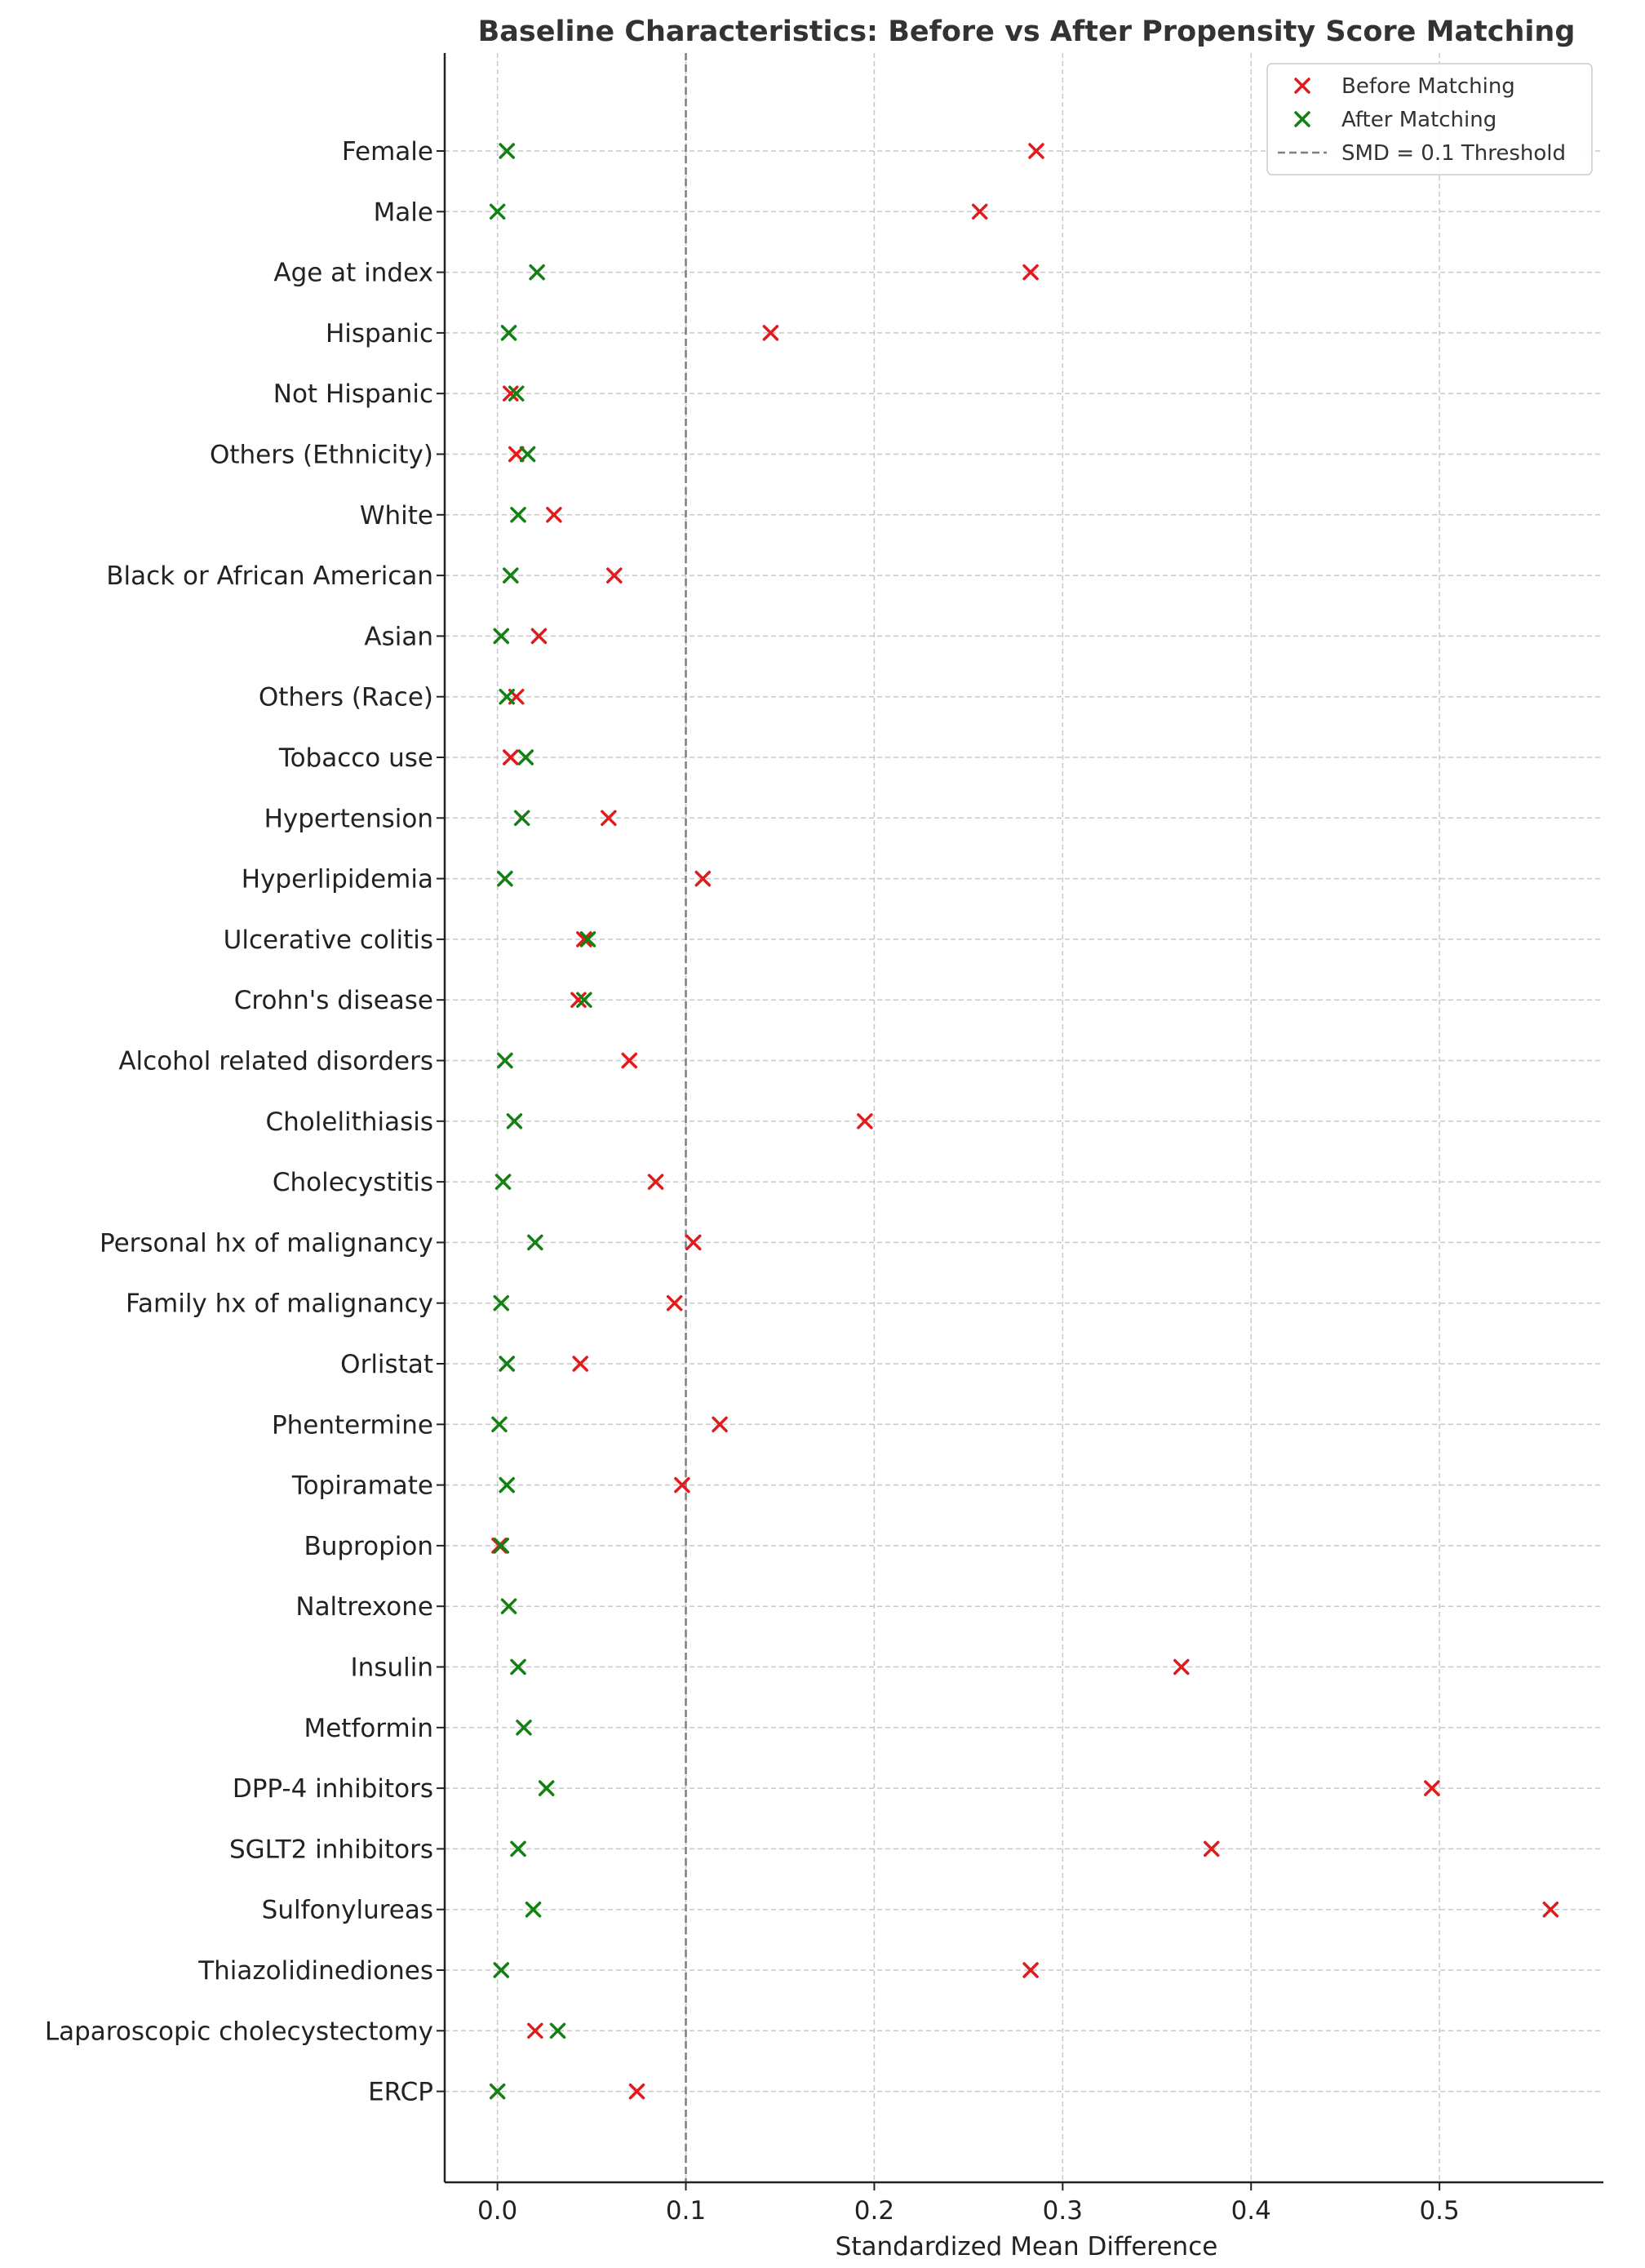  Describe the element at coordinates (346, 697) in the screenshot. I see `y-tick-label: Others (Race)` at that location.